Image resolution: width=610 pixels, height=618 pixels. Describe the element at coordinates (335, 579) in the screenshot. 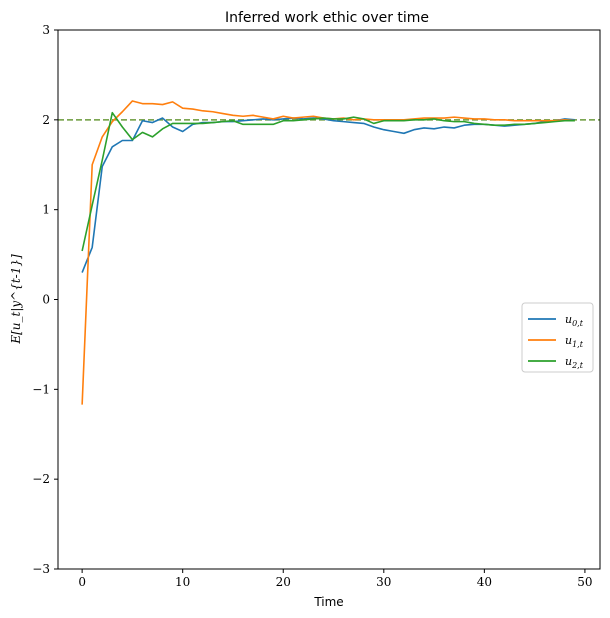

I see `x-axis-ticks: 0 10 20 30 40 50` at that location.